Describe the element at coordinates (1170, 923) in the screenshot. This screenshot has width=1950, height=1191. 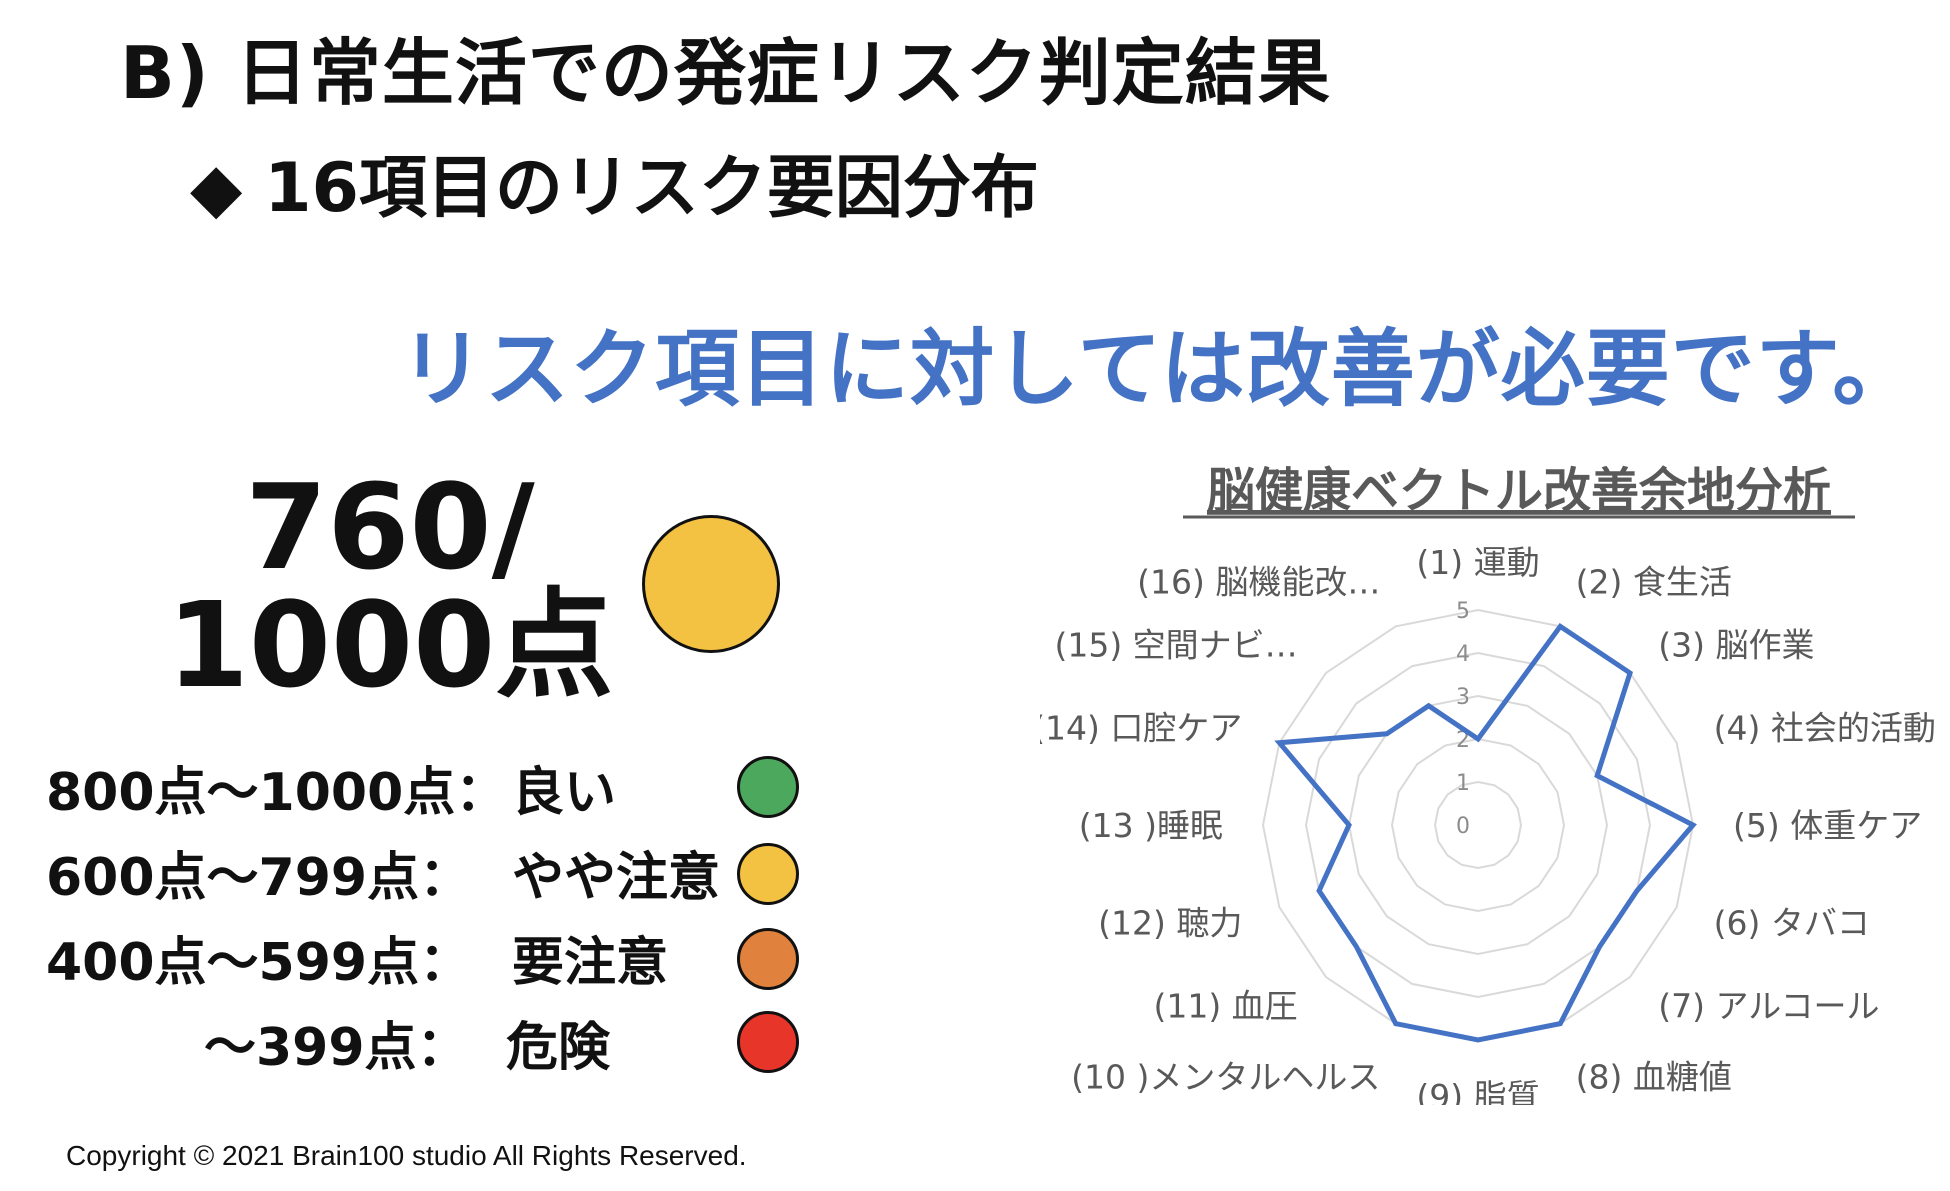
I see `radar-category-label: (12) 聴力` at that location.